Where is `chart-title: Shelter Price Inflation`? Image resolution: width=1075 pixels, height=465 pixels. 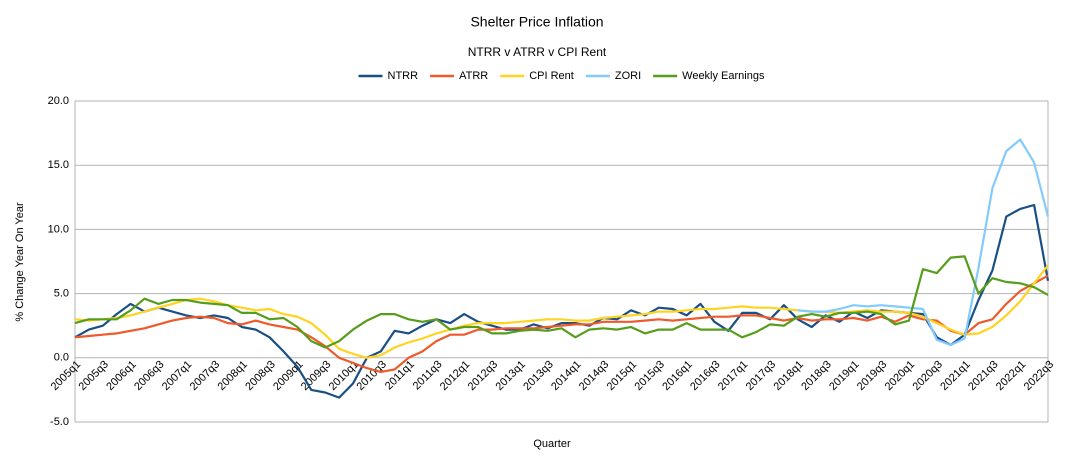
chart-title: Shelter Price Inflation is located at coordinates (536, 22).